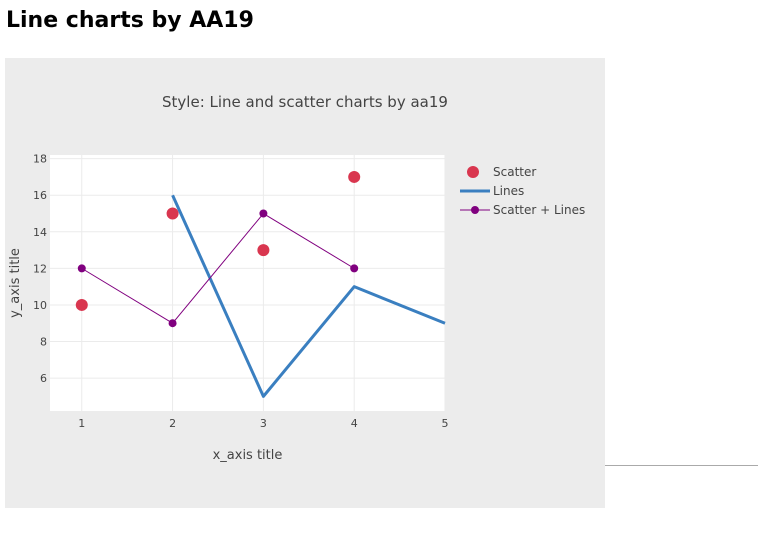 This screenshot has height=546, width=758. Describe the element at coordinates (492, 191) in the screenshot. I see `legend-item: Lines` at that location.